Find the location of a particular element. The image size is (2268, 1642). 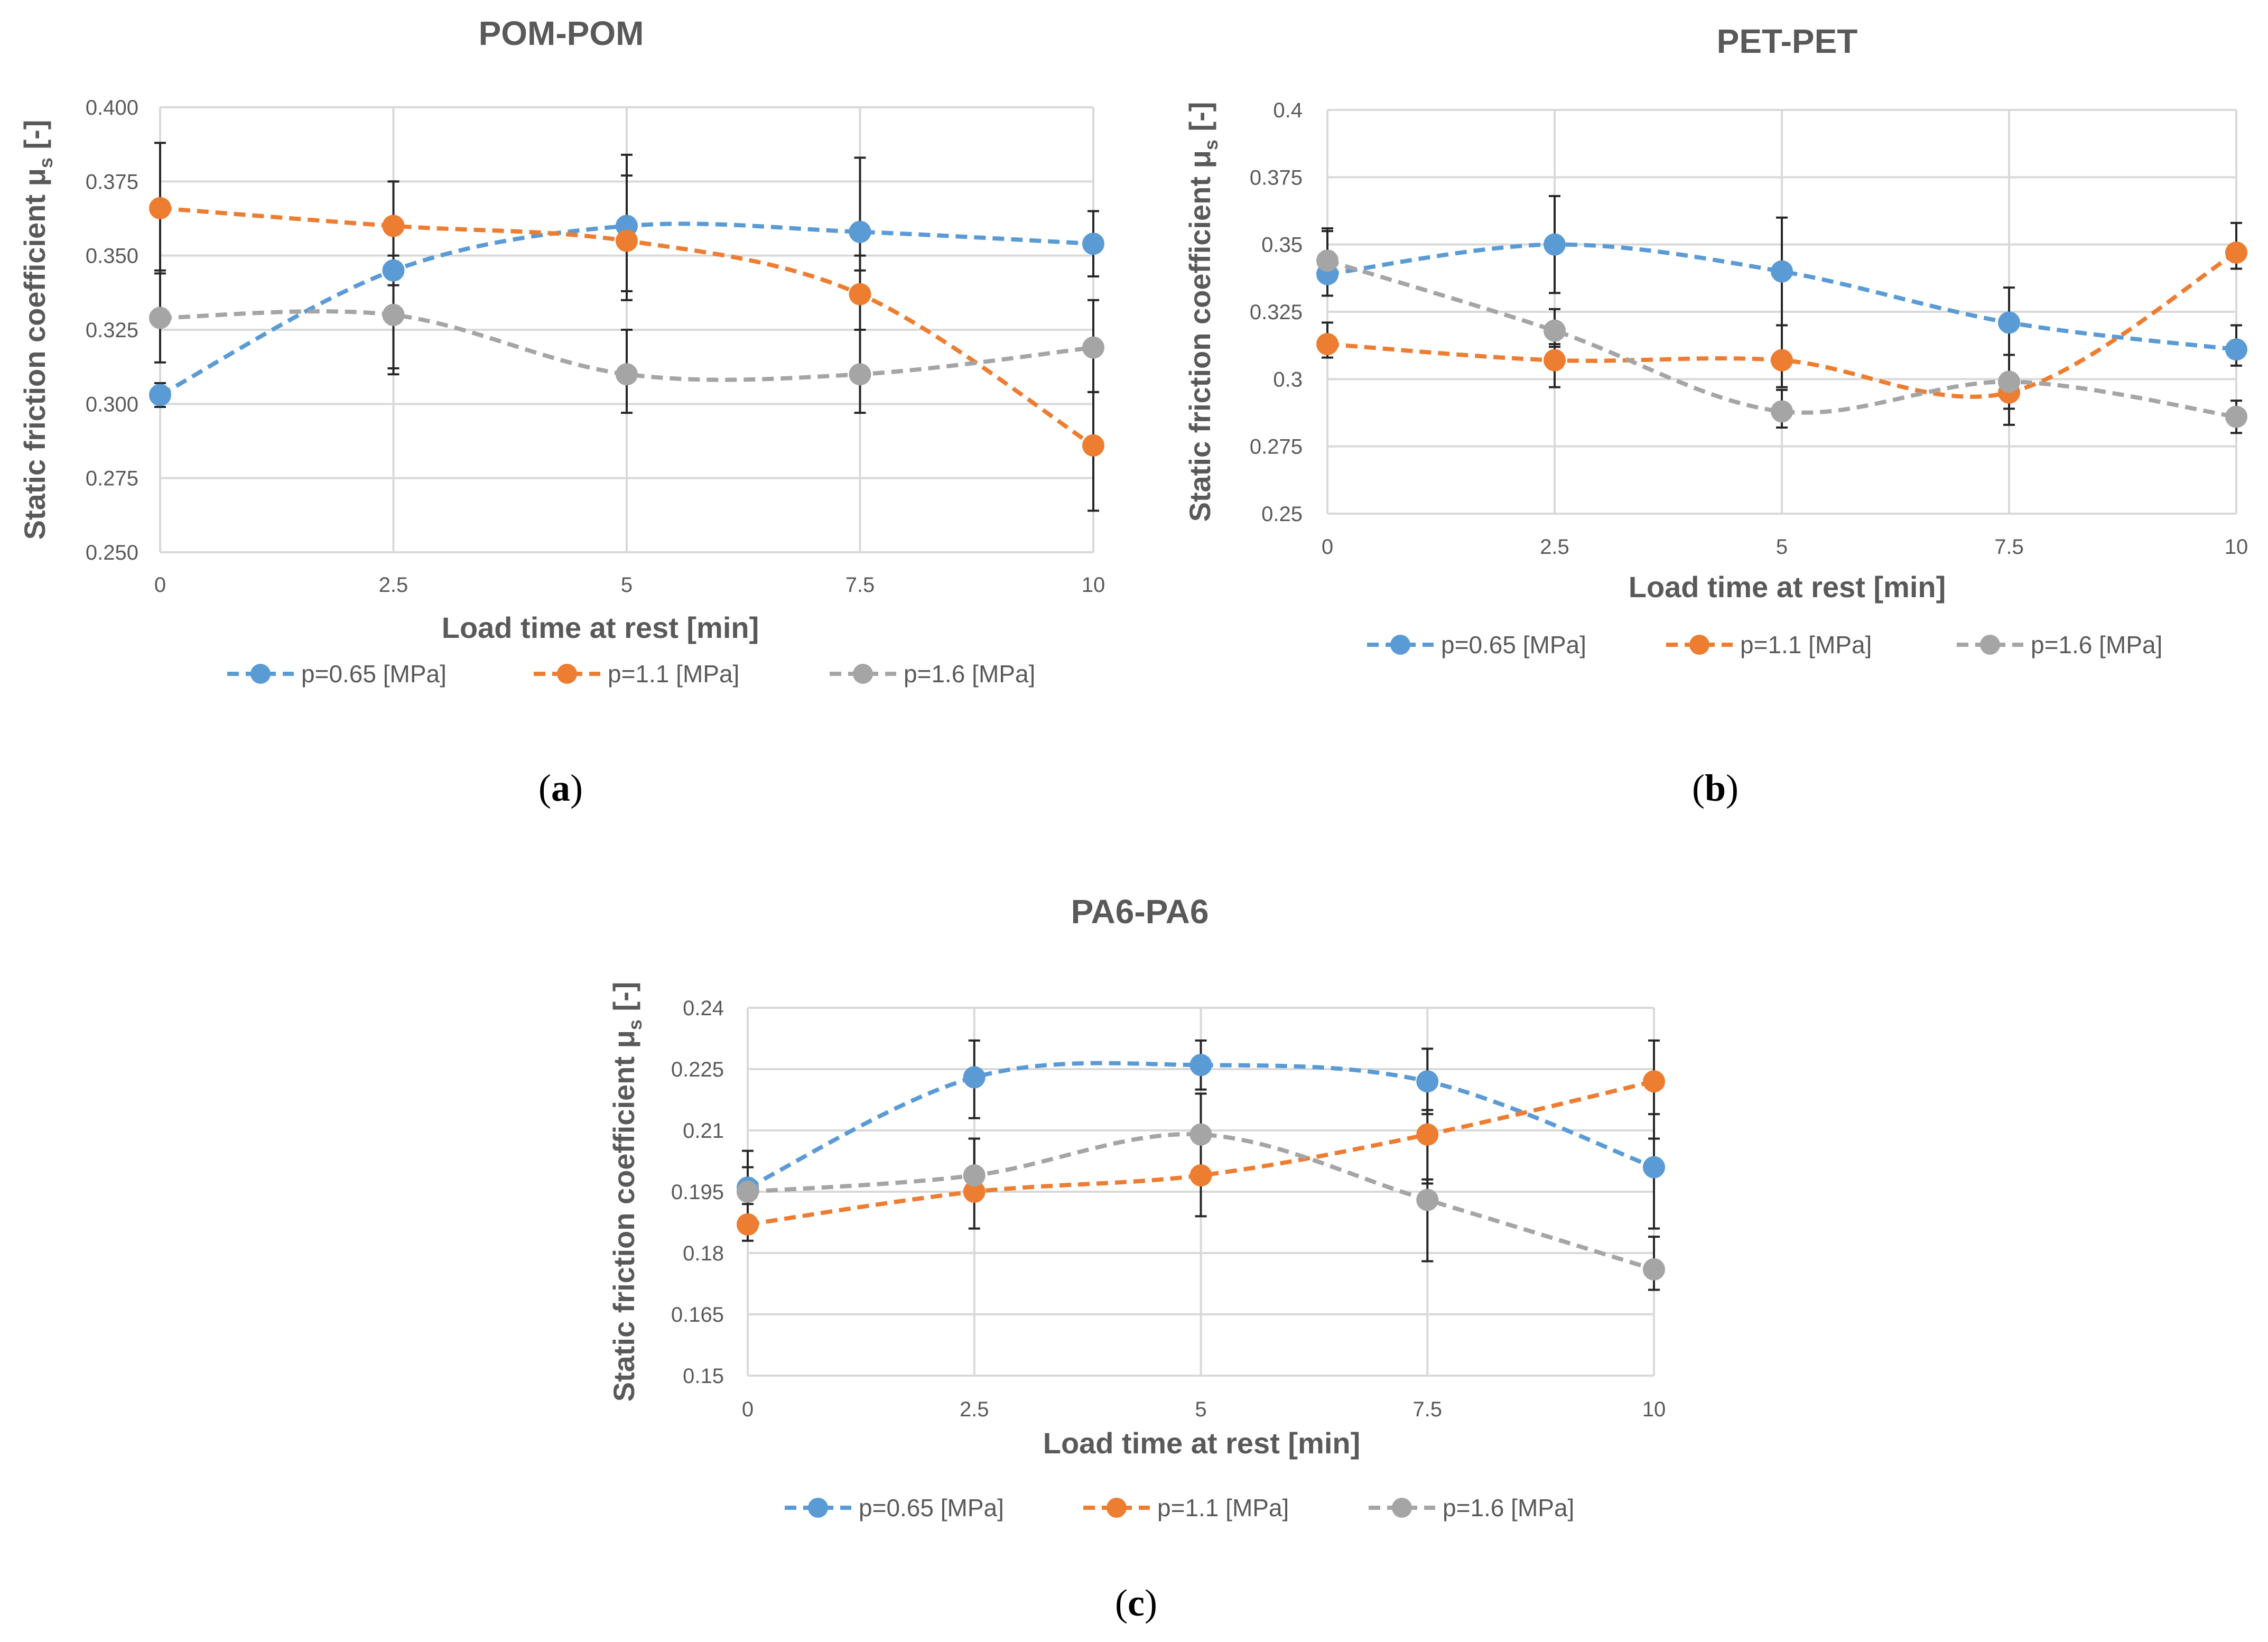

x-tick-label: 5 is located at coordinates (627, 585).